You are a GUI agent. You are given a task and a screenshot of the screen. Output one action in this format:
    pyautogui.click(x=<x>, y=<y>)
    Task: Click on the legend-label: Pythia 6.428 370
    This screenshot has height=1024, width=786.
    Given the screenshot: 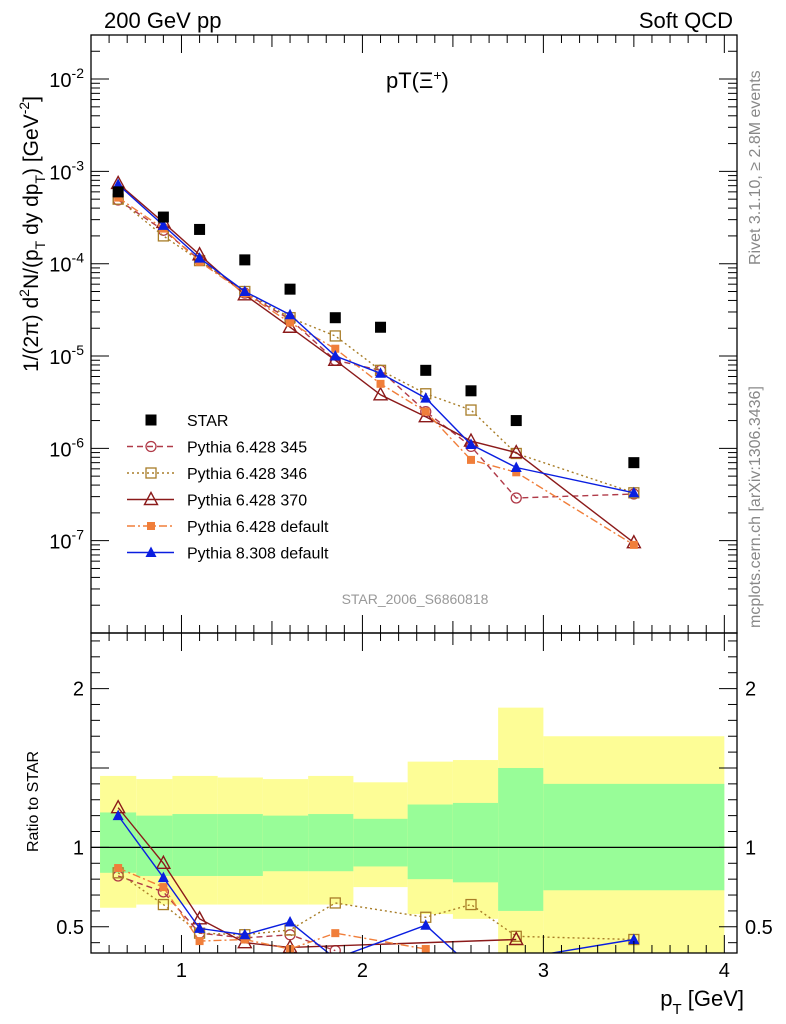 What is the action you would take?
    pyautogui.click(x=247, y=501)
    